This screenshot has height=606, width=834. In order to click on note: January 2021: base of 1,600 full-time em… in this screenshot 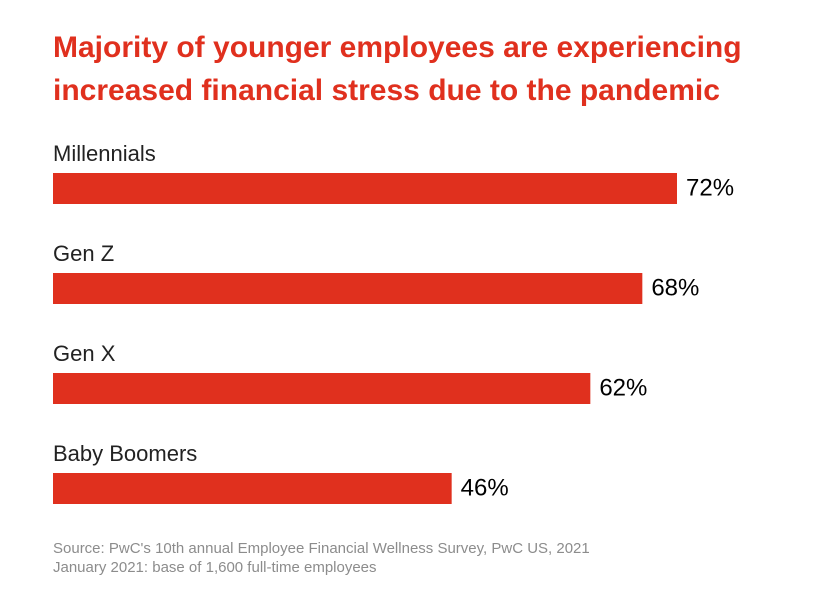, I will do `click(215, 567)`.